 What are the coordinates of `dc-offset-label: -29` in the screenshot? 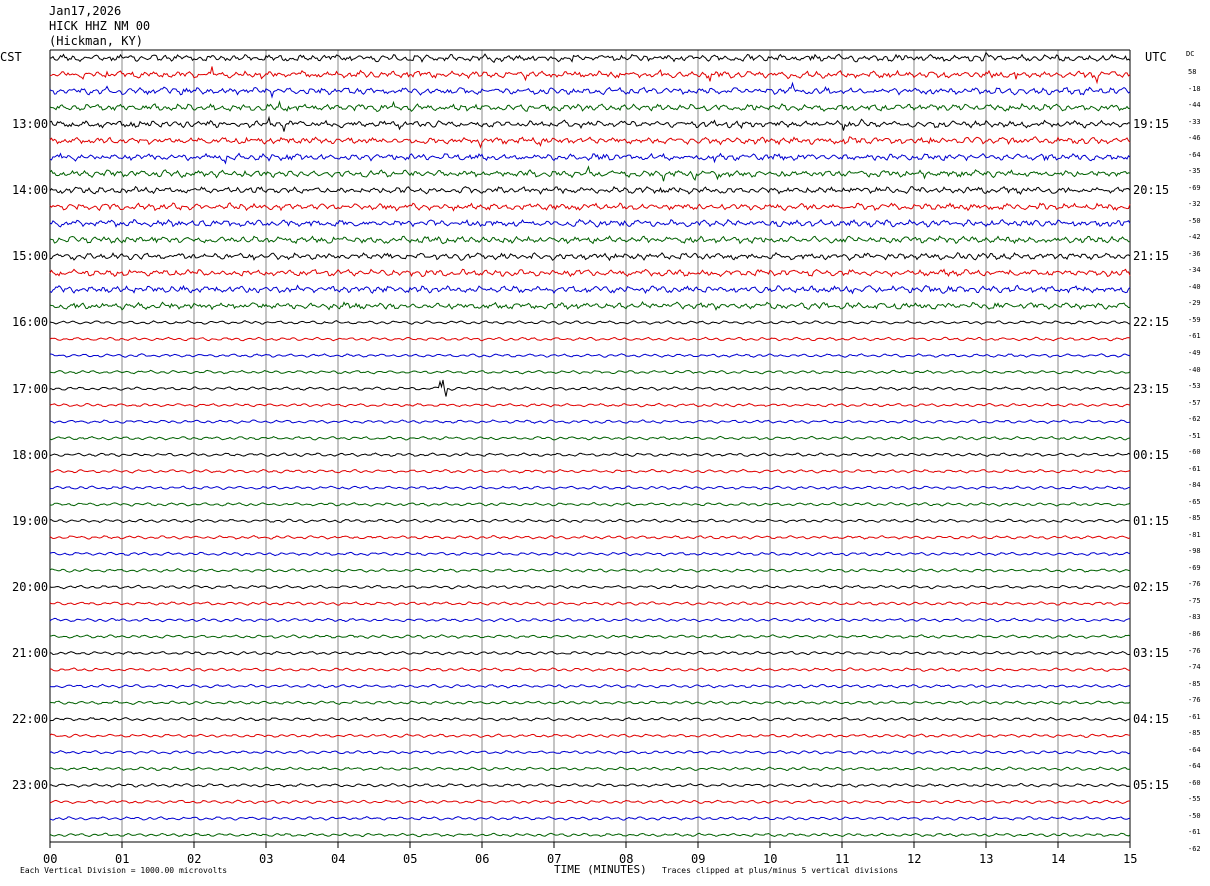 It's located at (1194, 303).